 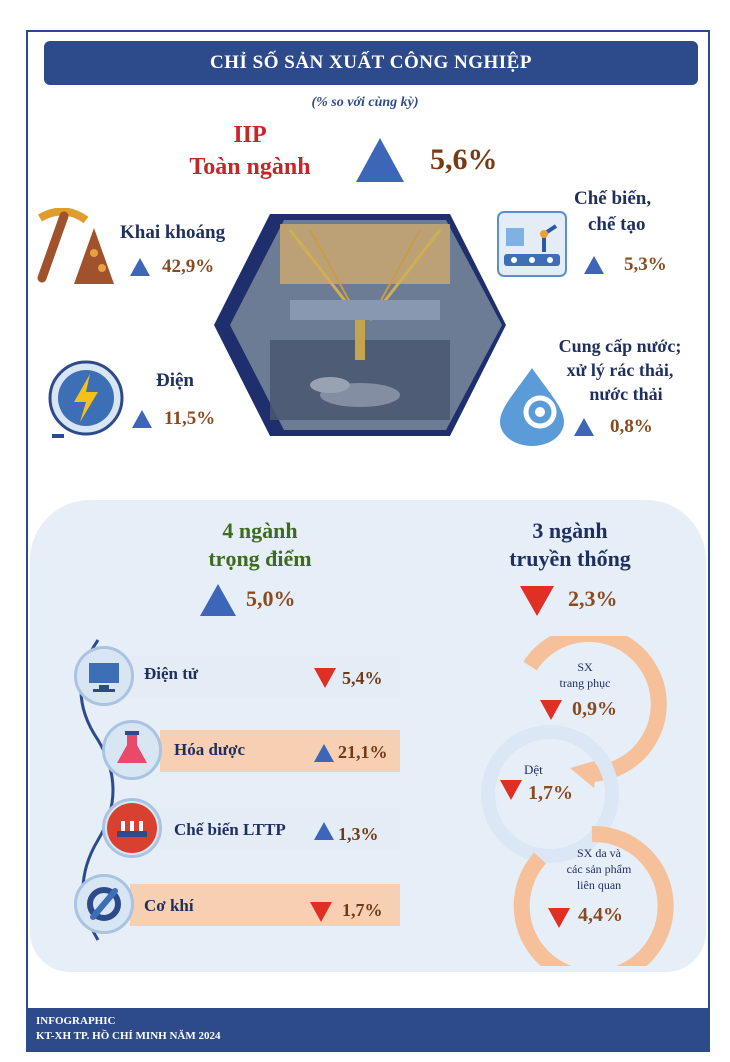 I want to click on food-value: 1,3%, so click(x=358, y=834).